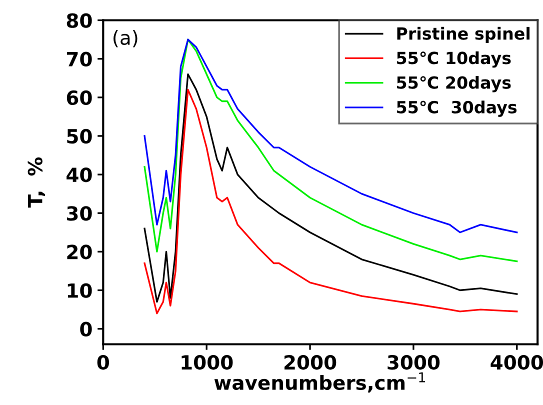  What do you see at coordinates (463, 35) in the screenshot?
I see `legend-label: Pristine spinel` at bounding box center [463, 35].